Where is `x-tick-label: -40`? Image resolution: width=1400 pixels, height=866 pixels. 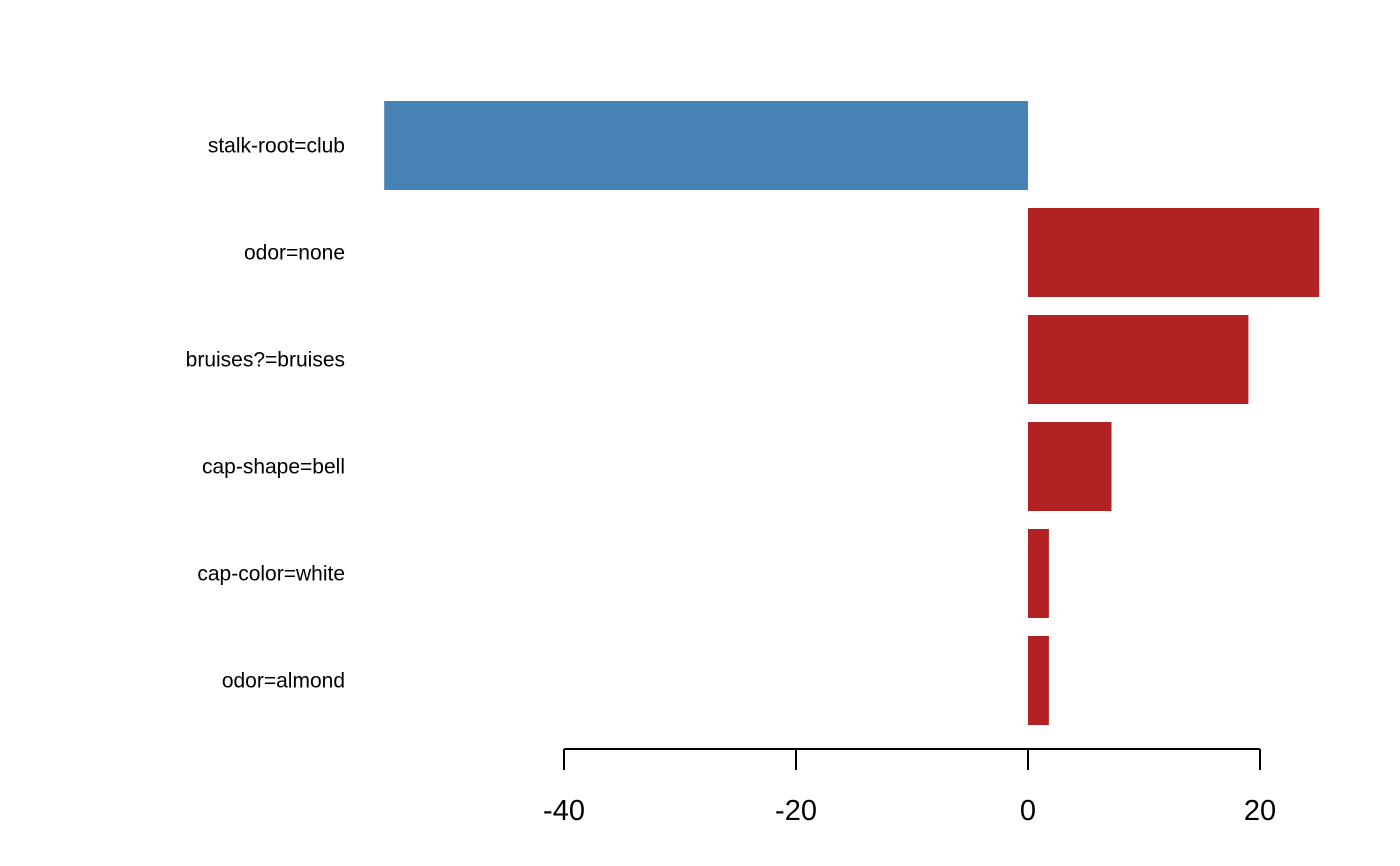
x-tick-label: -40 is located at coordinates (564, 811).